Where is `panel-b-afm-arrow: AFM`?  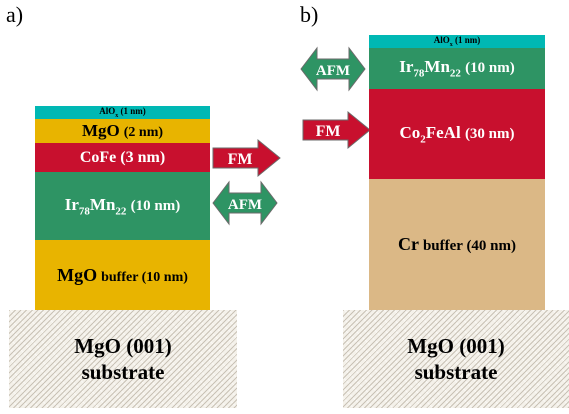 panel-b-afm-arrow: AFM is located at coordinates (333, 69).